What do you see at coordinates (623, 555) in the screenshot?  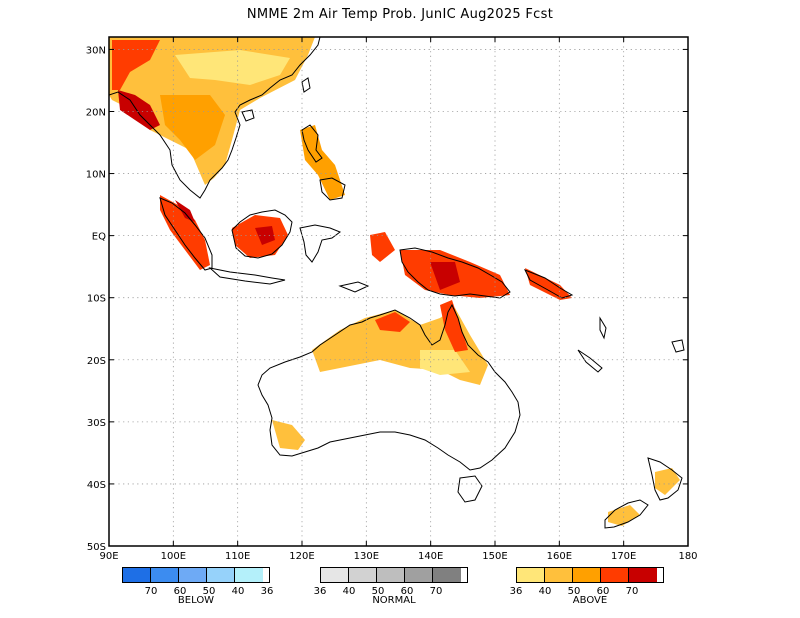 I see `lon-label: 170E` at bounding box center [623, 555].